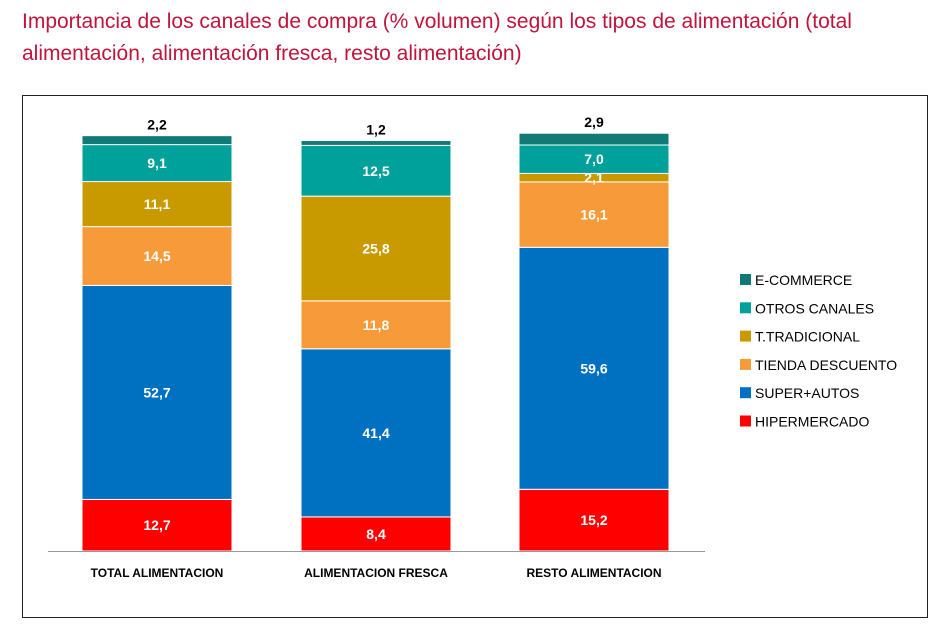  Describe the element at coordinates (157, 125) in the screenshot. I see `data-label-e-commerce: 2,2` at that location.